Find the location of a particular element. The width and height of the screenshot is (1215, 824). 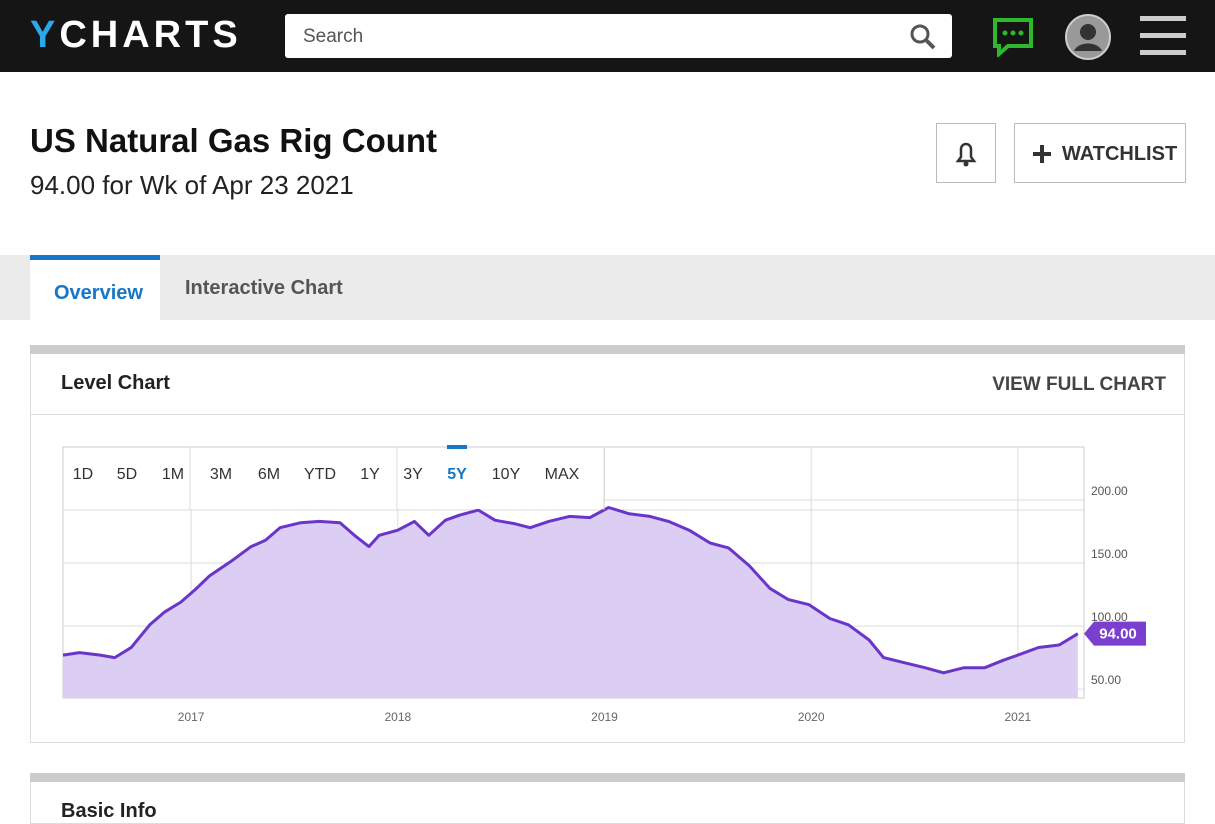

panel-divider is located at coordinates (607, 414).